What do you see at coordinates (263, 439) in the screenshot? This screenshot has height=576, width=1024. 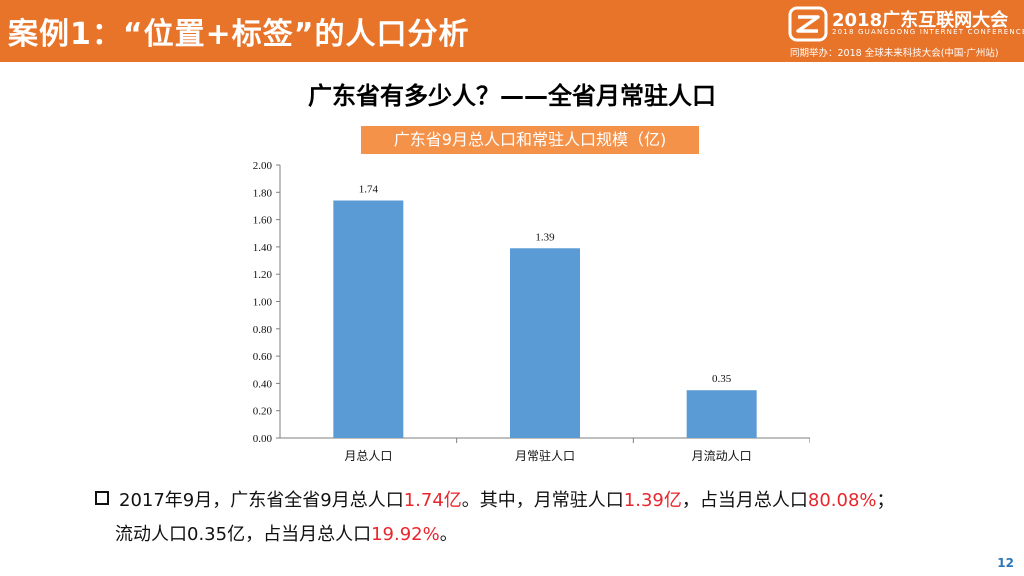 I see `y-tick-label: 0.00` at bounding box center [263, 439].